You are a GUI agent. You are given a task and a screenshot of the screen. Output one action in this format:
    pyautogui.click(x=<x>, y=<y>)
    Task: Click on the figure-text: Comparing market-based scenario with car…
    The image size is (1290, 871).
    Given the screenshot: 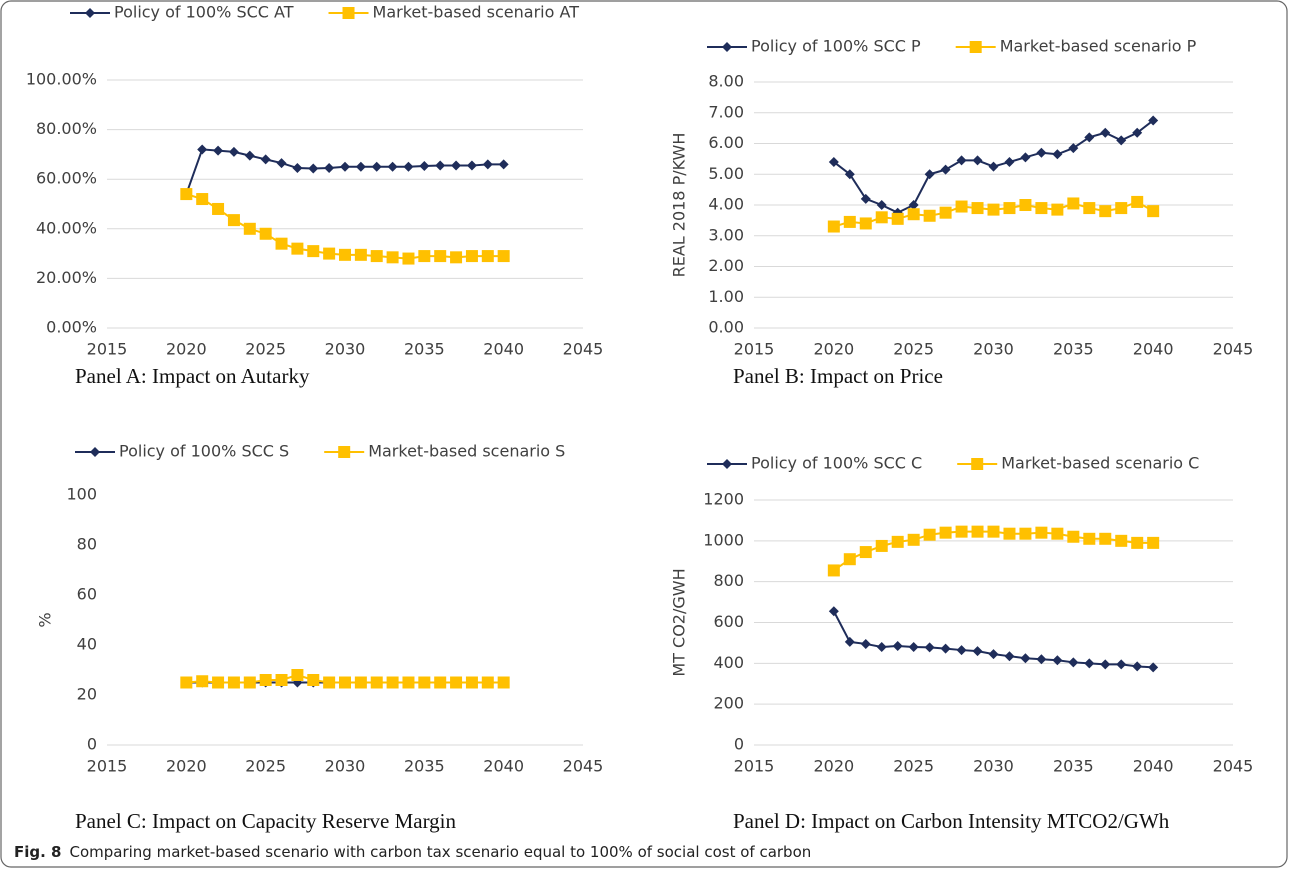 What is the action you would take?
    pyautogui.click(x=440, y=852)
    